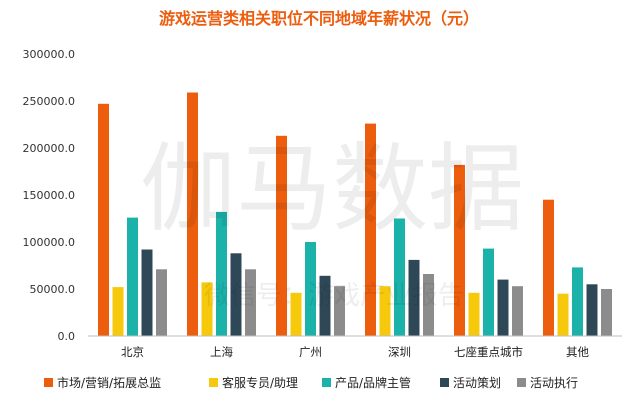 The image size is (638, 410). What do you see at coordinates (49, 242) in the screenshot?
I see `y-tick-label: 100000.0` at bounding box center [49, 242].